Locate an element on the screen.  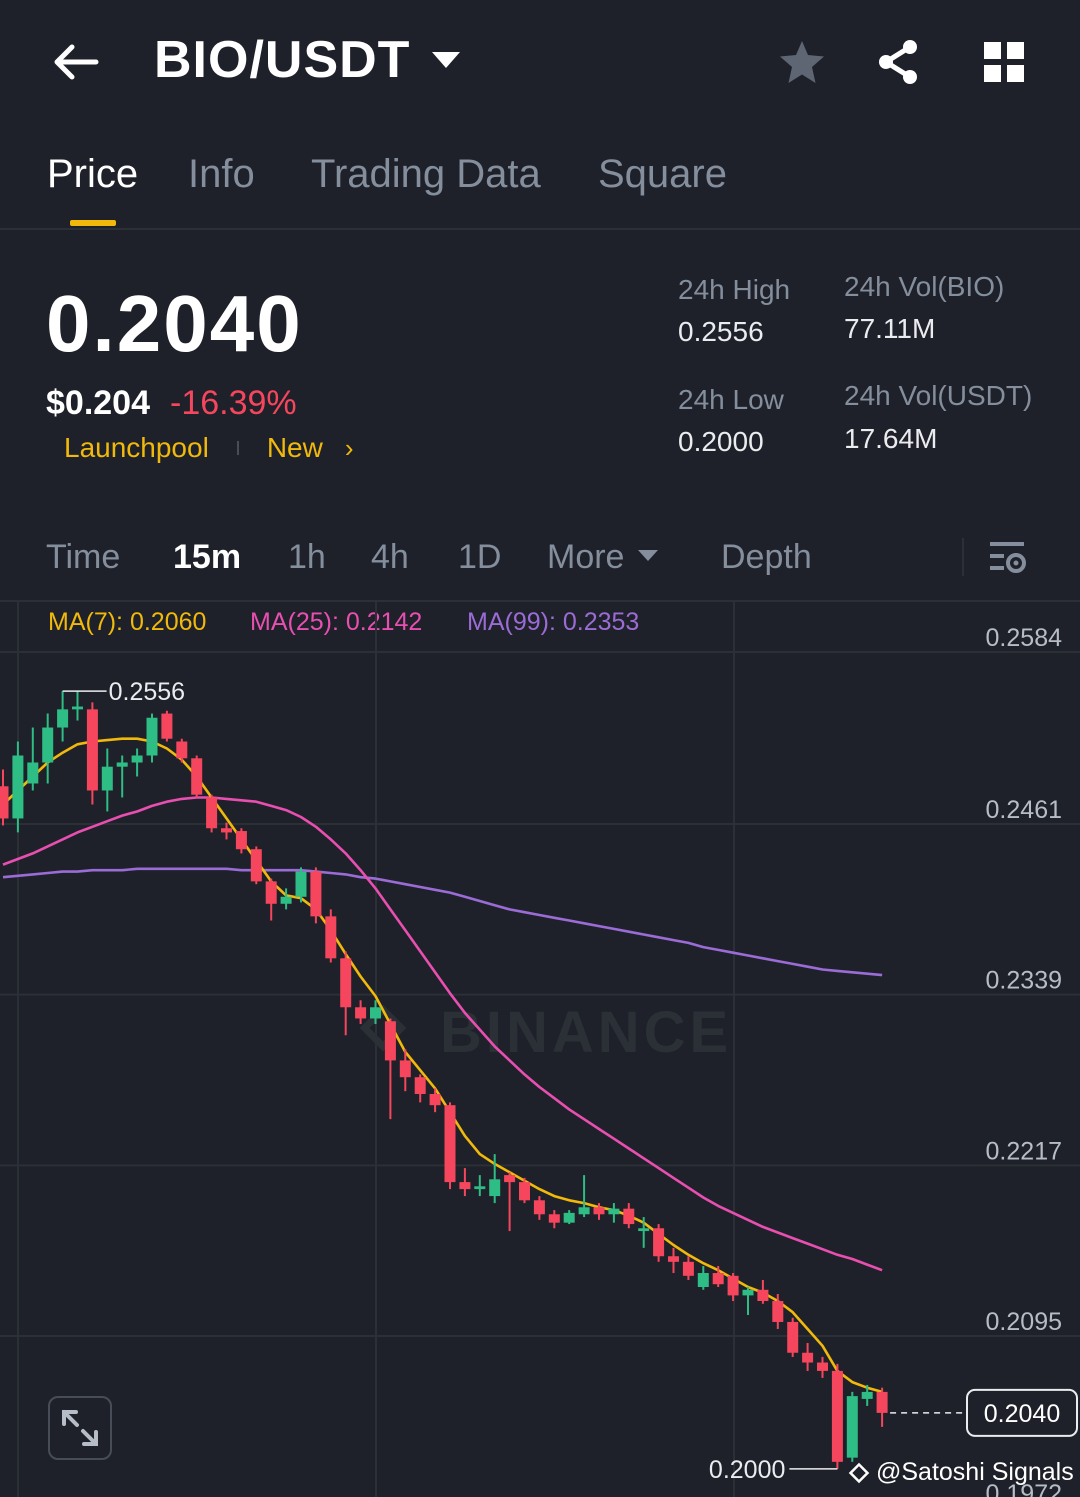
star-icon is located at coordinates (802, 62).